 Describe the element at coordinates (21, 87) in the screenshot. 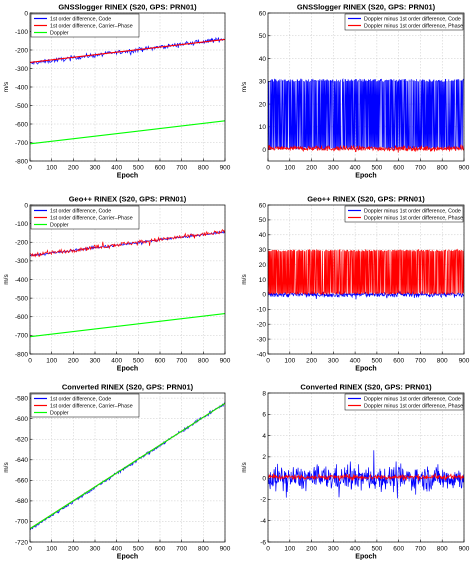

I see `y-tick-label: -400` at that location.